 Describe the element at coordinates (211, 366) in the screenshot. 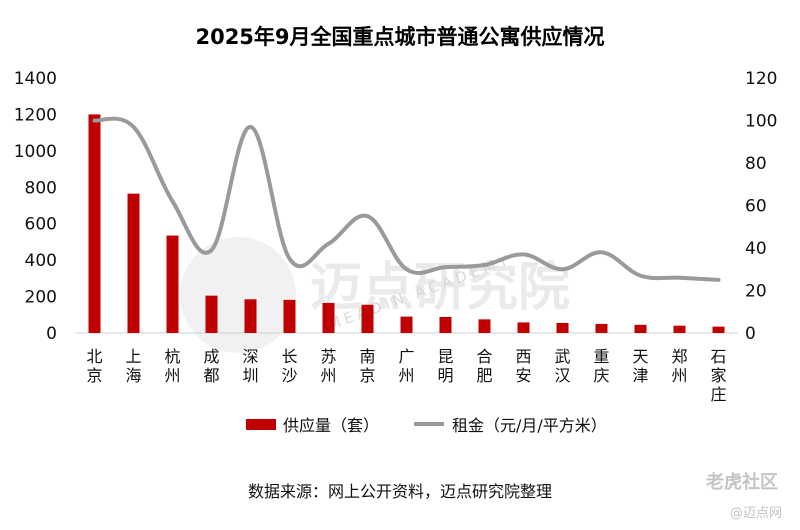

I see `category-label: 成都` at that location.